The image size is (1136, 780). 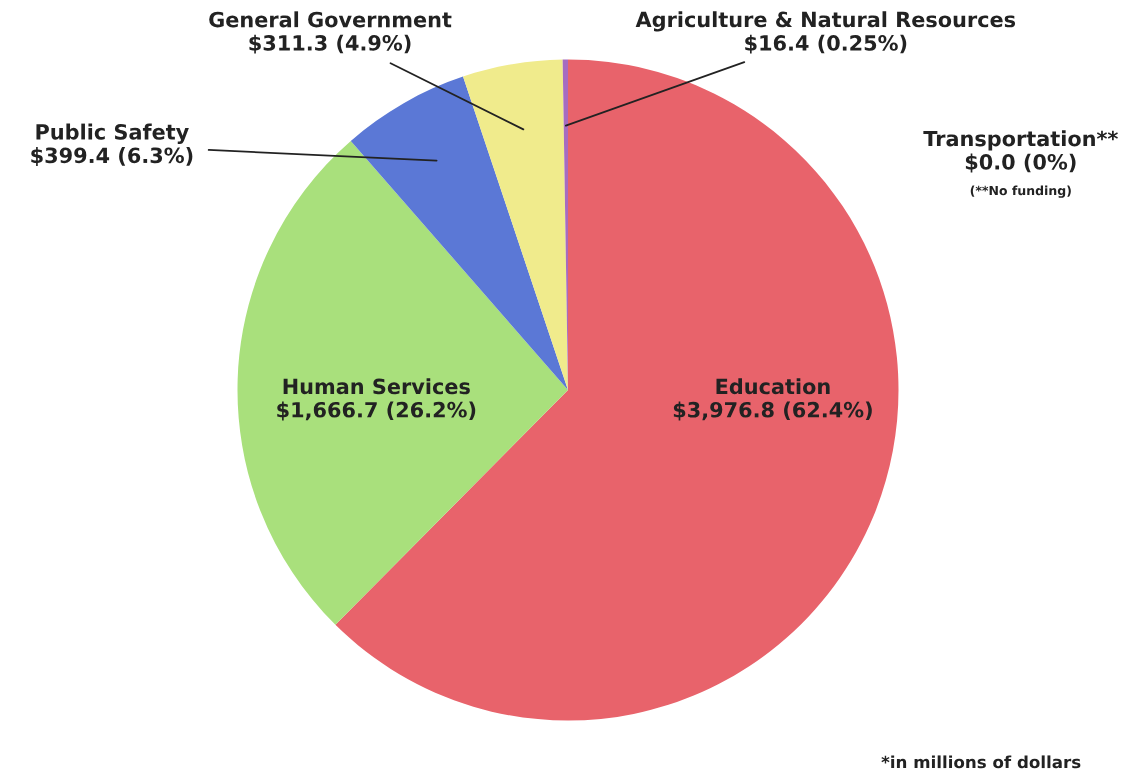 What do you see at coordinates (112, 156) in the screenshot?
I see `data-label: $399.4 (6.3%)` at bounding box center [112, 156].